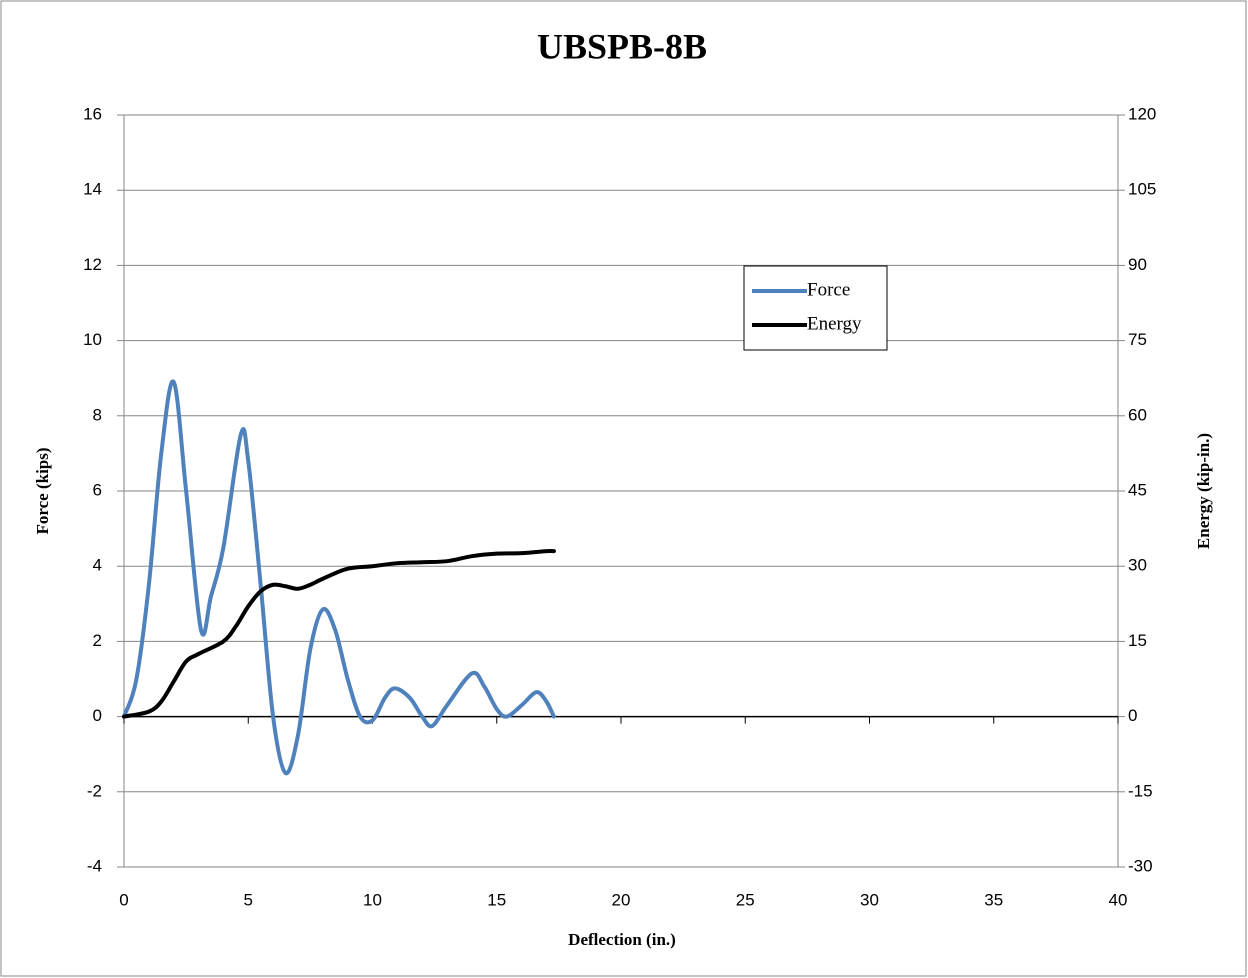  I want to click on y2-tick-label: 120, so click(1142, 113).